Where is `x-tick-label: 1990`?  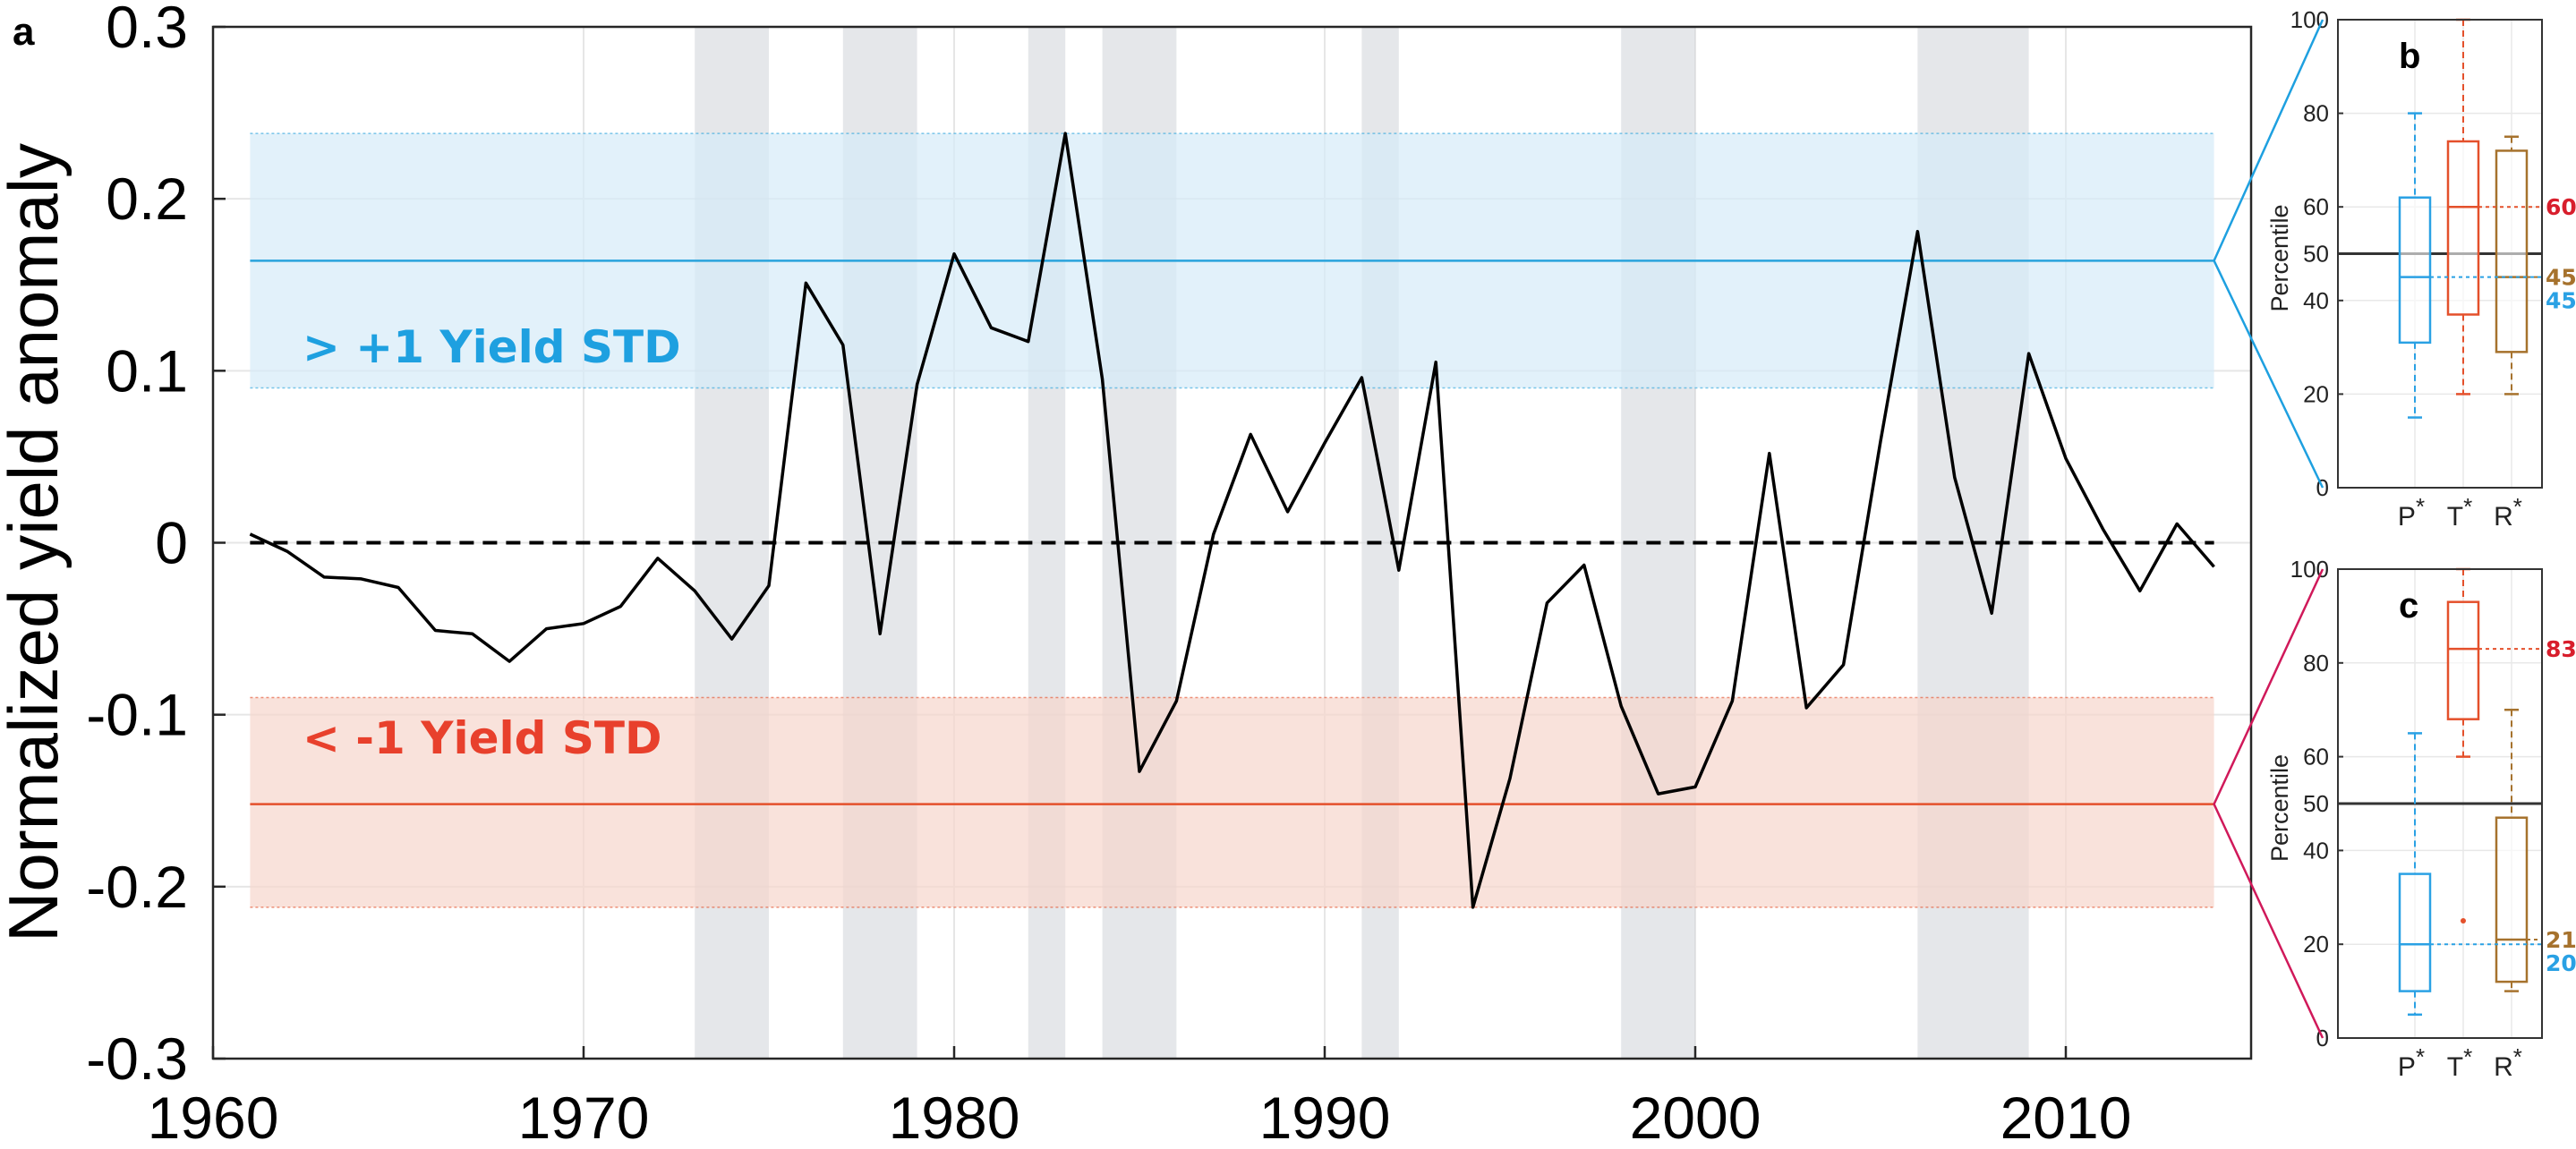 x-tick-label: 1990 is located at coordinates (1325, 1117).